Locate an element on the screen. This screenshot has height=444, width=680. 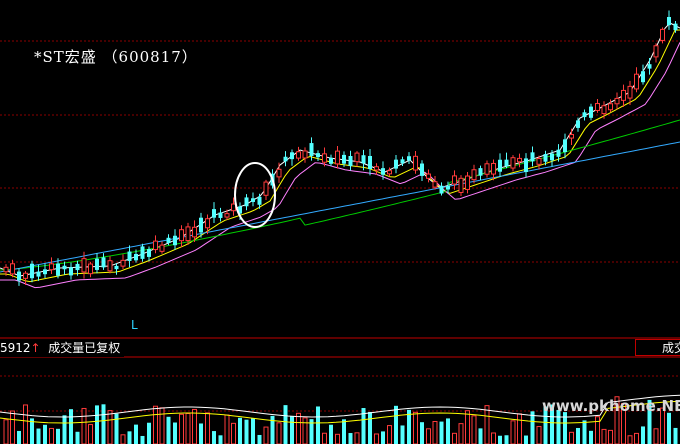
low-marker: L is located at coordinates (134, 325).